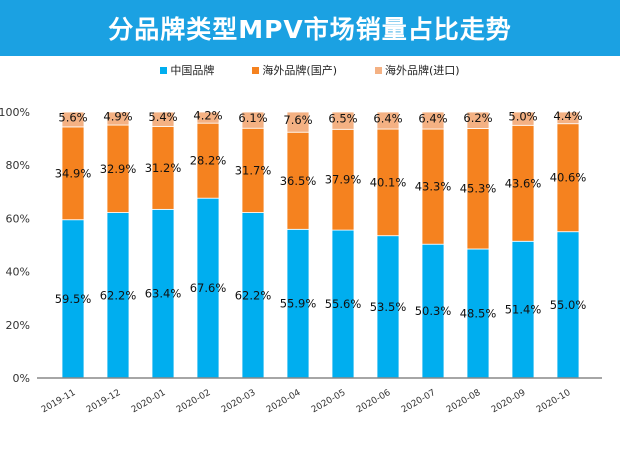 Image resolution: width=620 pixels, height=465 pixels. I want to click on x-tick-label: 2020-03, so click(239, 401).